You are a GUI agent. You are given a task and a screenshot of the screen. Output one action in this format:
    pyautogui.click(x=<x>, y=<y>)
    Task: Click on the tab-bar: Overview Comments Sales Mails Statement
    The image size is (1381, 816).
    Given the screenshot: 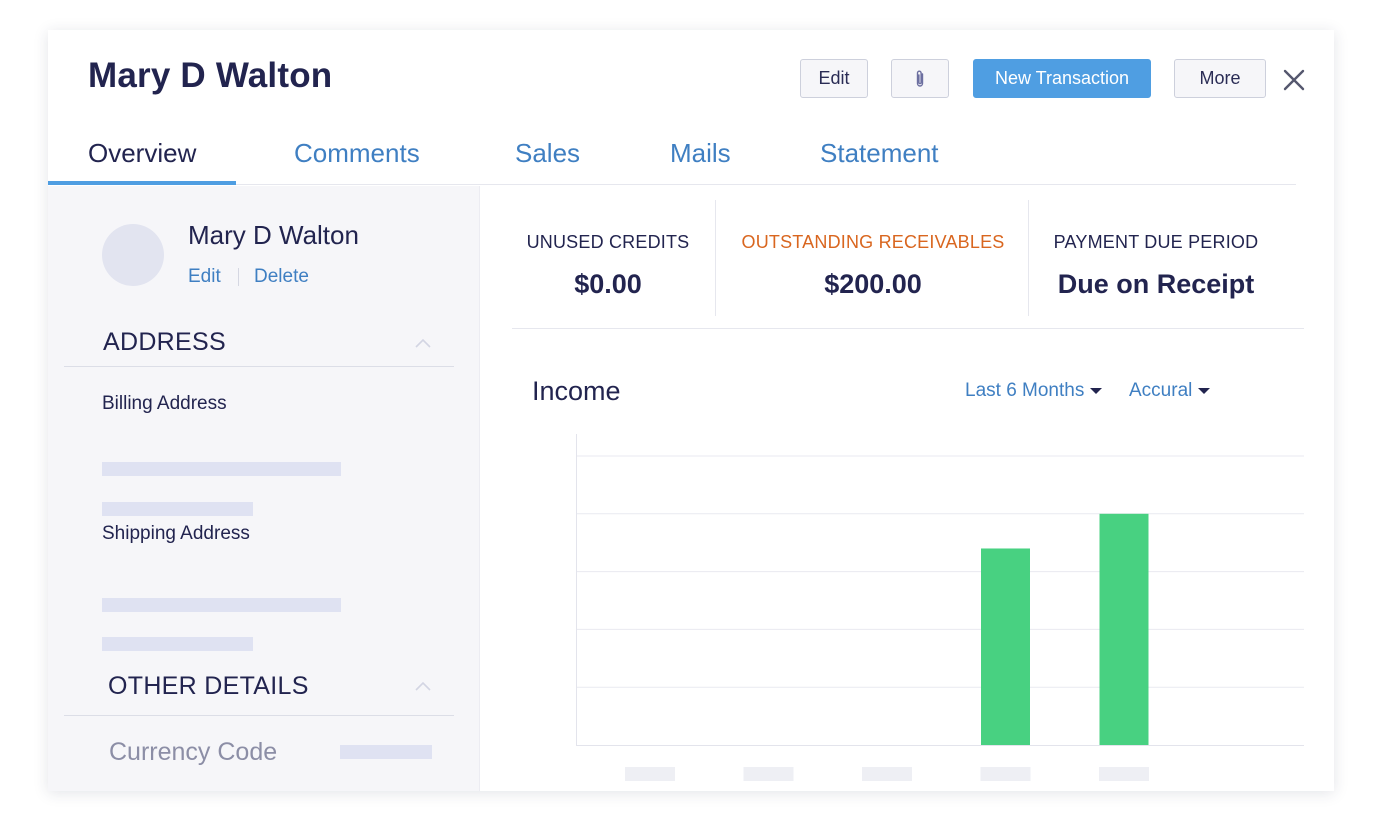 What is the action you would take?
    pyautogui.click(x=672, y=161)
    